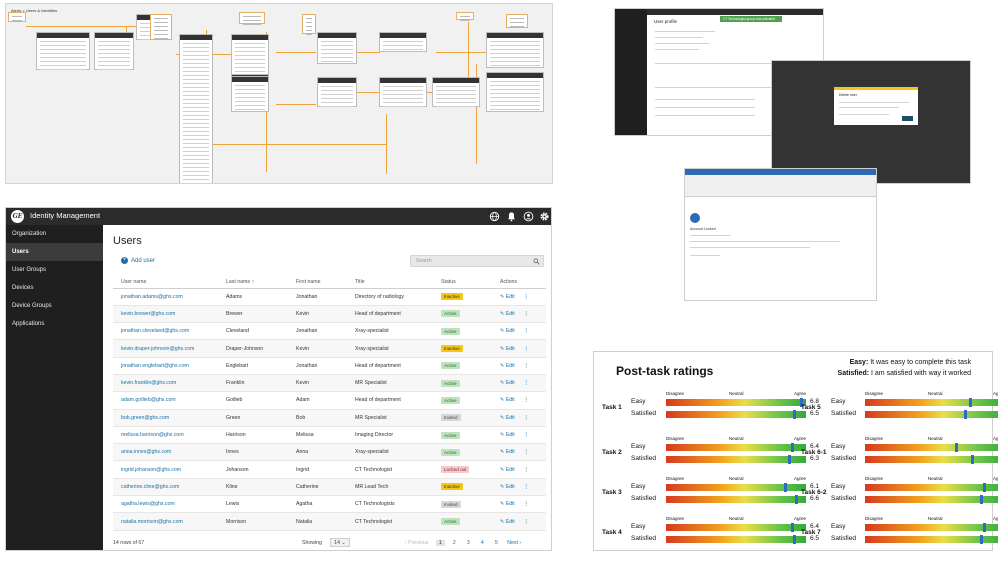 This screenshot has height=562, width=998. Describe the element at coordinates (165, 282) in the screenshot. I see `col-user-name: User name` at that location.